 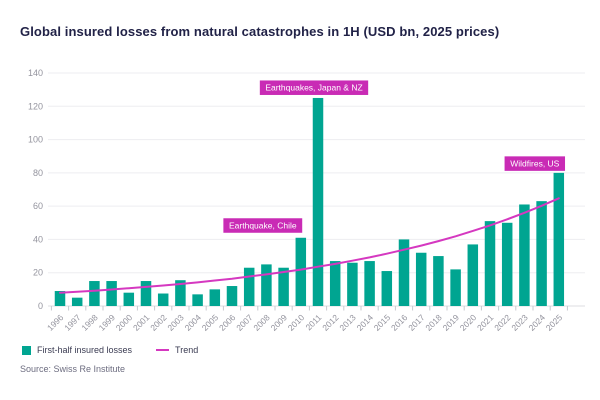 What do you see at coordinates (541, 253) in the screenshot?
I see `bar-2024` at bounding box center [541, 253].